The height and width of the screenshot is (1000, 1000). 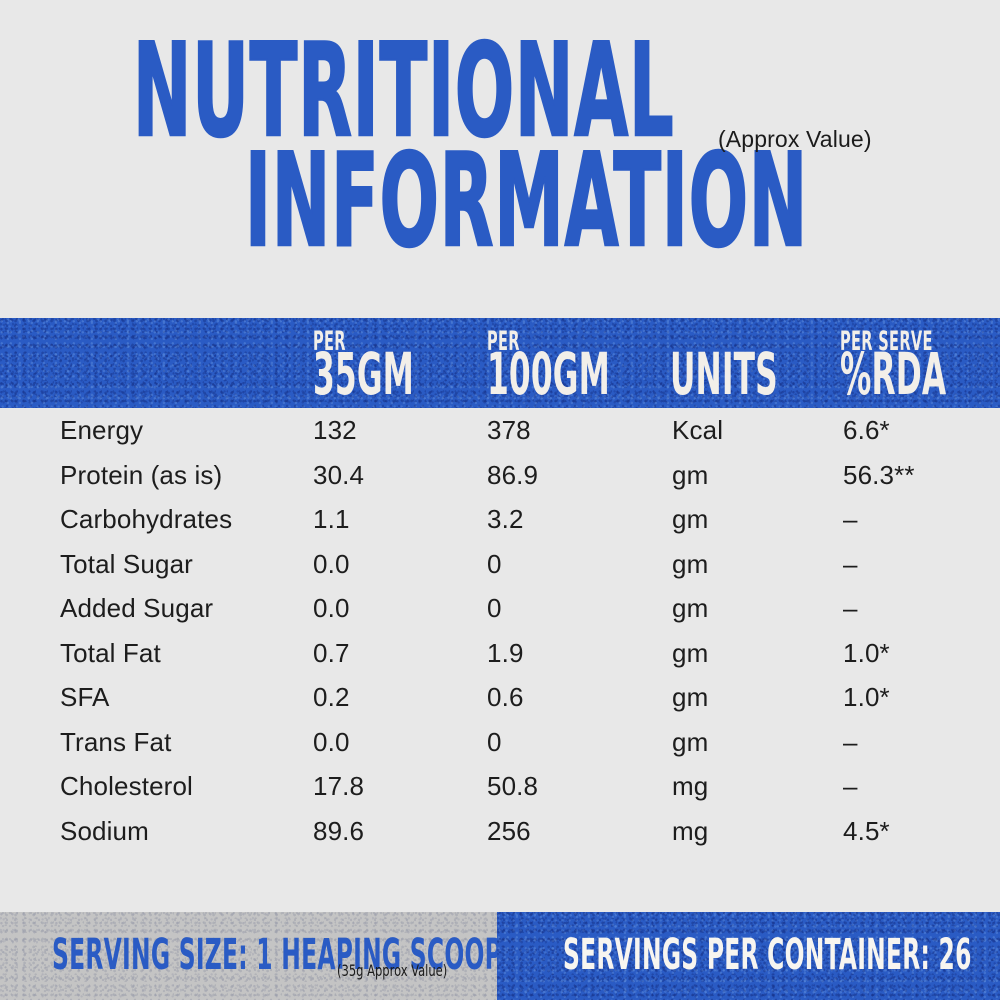 What do you see at coordinates (126, 563) in the screenshot?
I see `row-nutrient-label: Total Sugar` at bounding box center [126, 563].